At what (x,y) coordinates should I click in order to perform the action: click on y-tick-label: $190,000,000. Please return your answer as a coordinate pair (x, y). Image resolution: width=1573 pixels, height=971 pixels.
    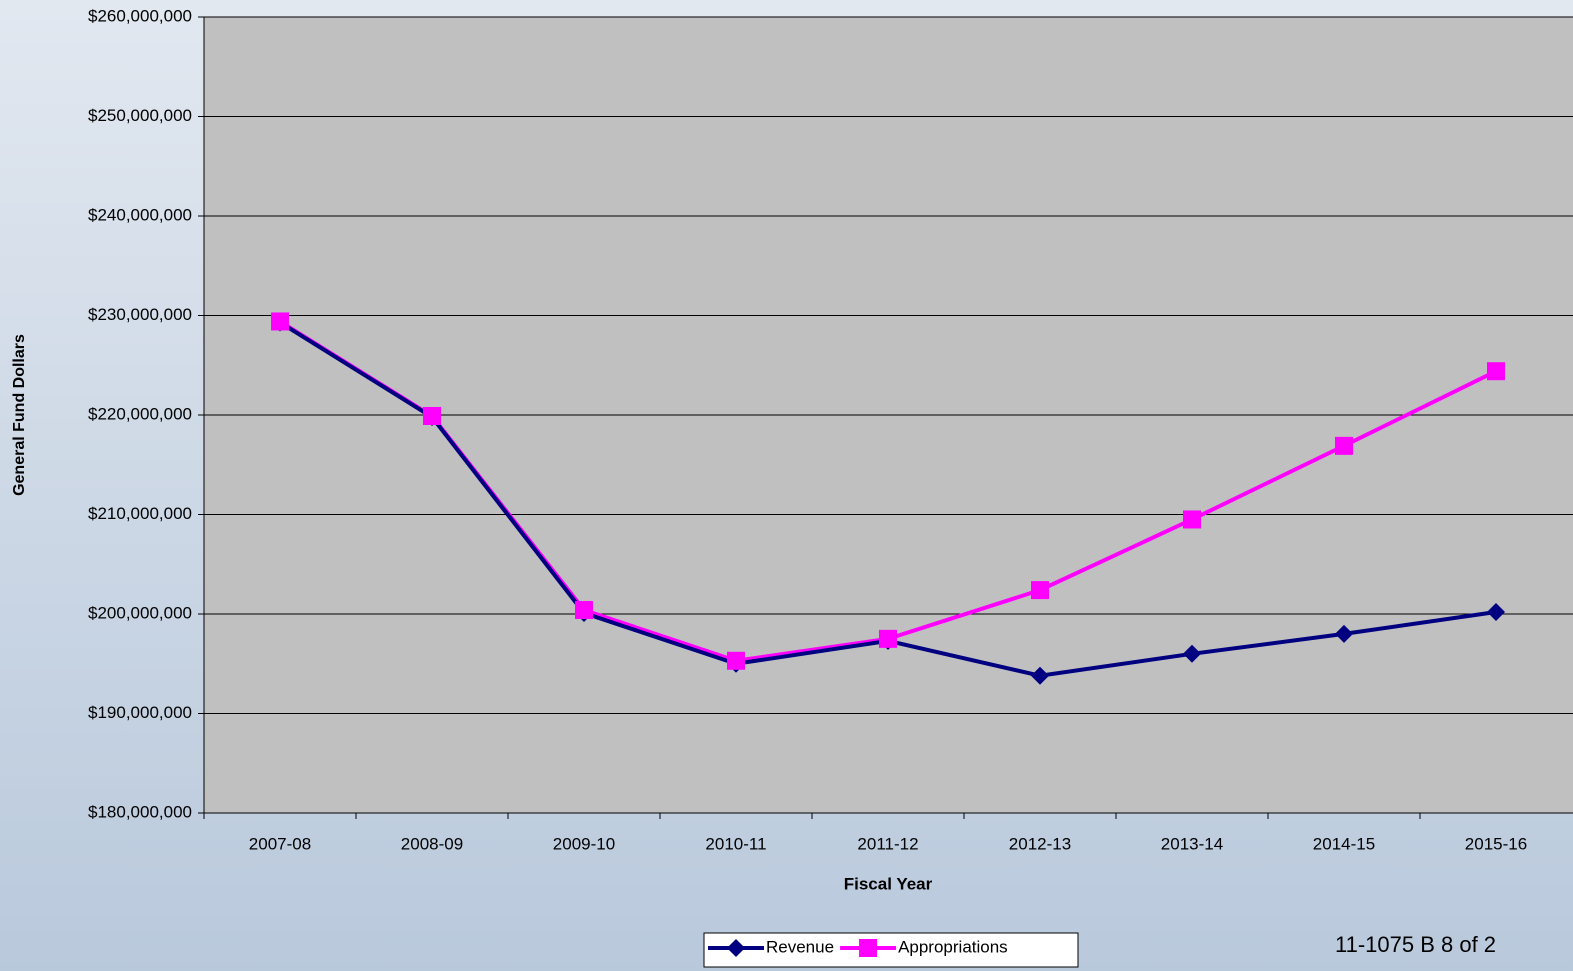
    Looking at the image, I should click on (140, 712).